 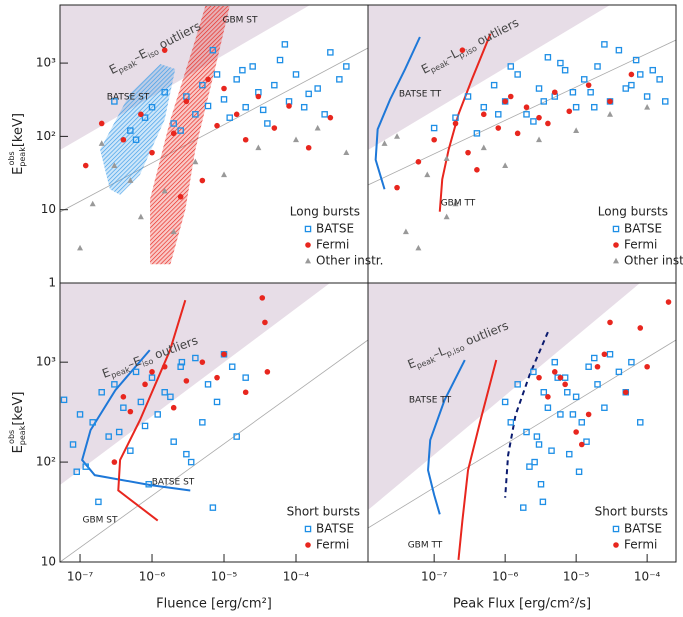 I want to click on outlier-label-text: –E, so click(x=140, y=55).